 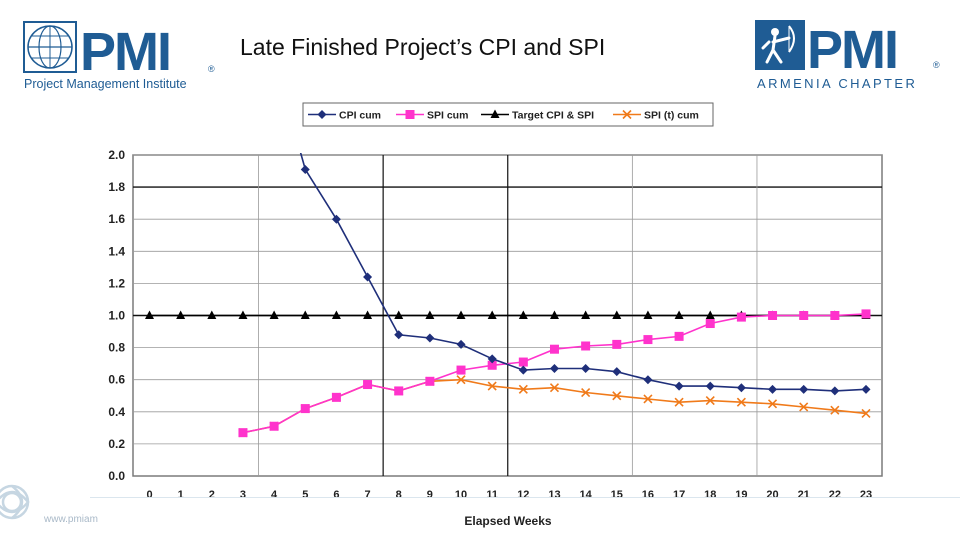 I want to click on legend-item: Target CPI & SPI, so click(x=537, y=115).